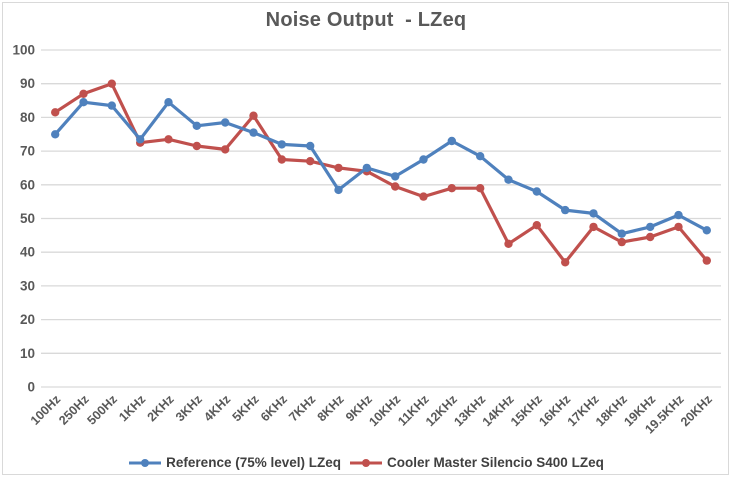 The width and height of the screenshot is (732, 477). I want to click on data-point-marker-s0-5KHz, so click(253, 132).